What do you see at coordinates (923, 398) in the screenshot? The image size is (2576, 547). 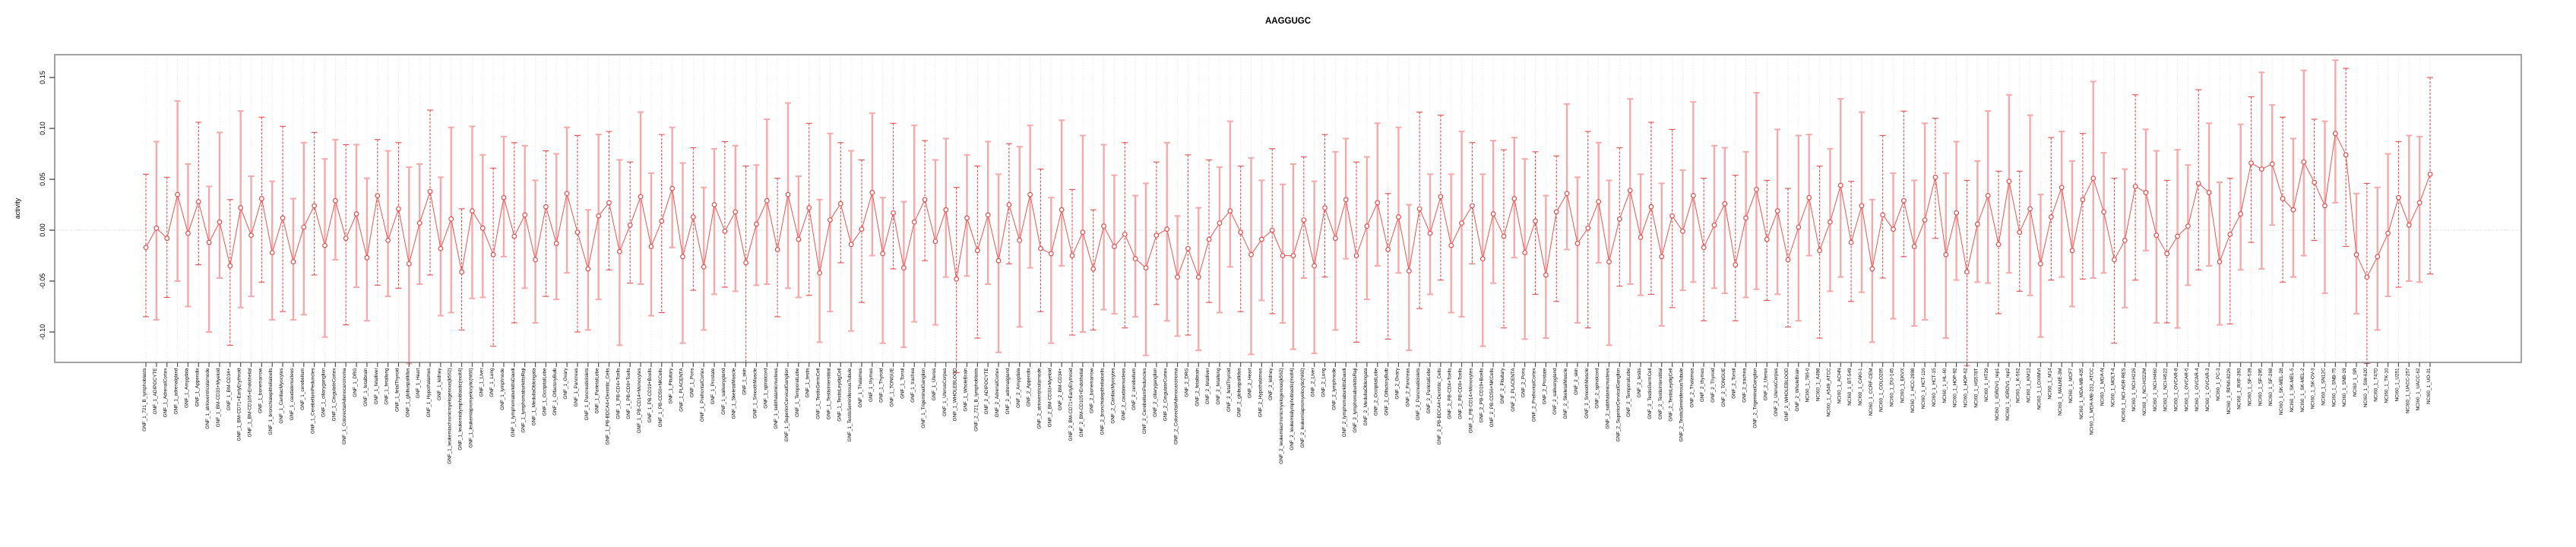 I see `x-tick-label: GNF_1_TrigeminalGanglion` at bounding box center [923, 398].